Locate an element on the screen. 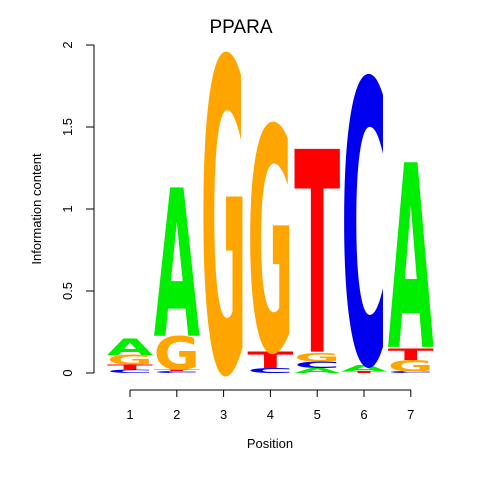 The width and height of the screenshot is (480, 480). x-tick-label: 5 is located at coordinates (317, 414).